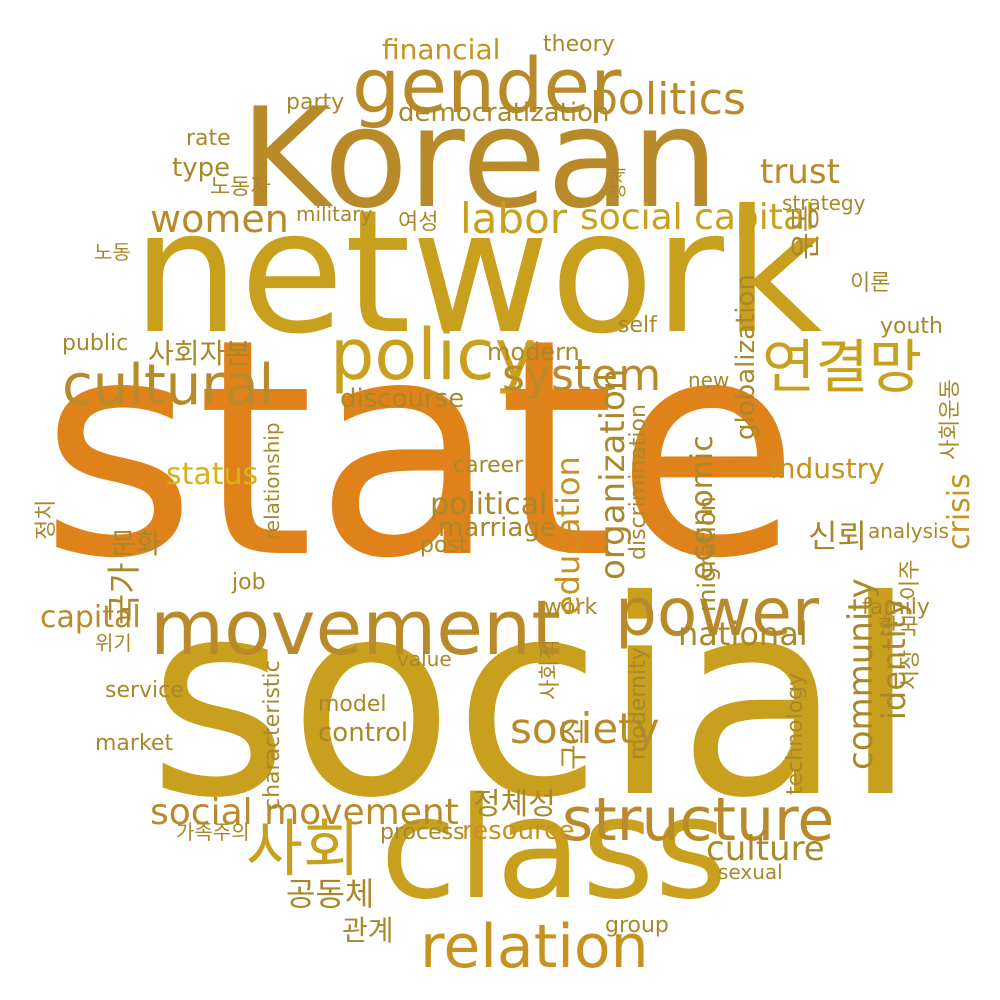 The height and width of the screenshot is (1000, 1000). I want to click on word-organization: organization, so click(613, 474).